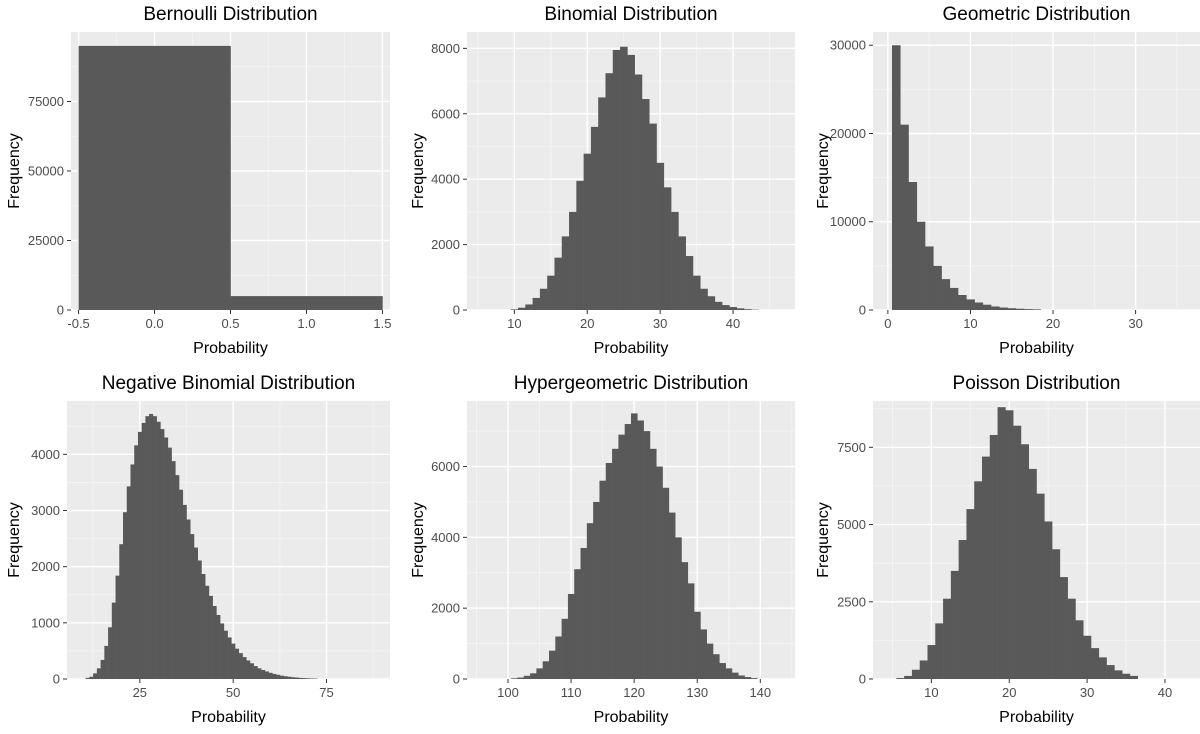 The height and width of the screenshot is (734, 1200). I want to click on y-tick-label: 10000, so click(848, 221).